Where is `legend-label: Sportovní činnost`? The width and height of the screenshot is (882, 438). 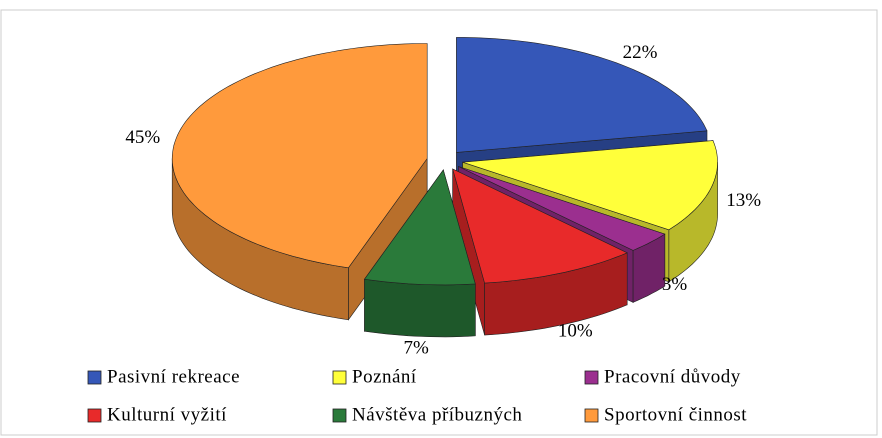 legend-label: Sportovní činnost is located at coordinates (675, 414).